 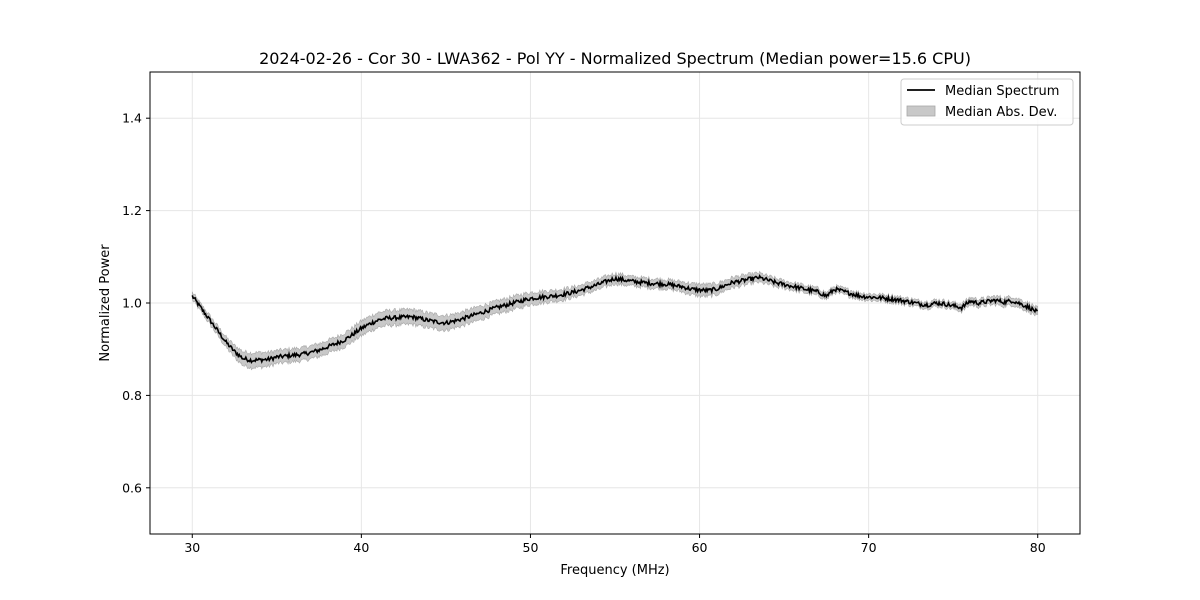 What do you see at coordinates (1002, 91) in the screenshot?
I see `legend-label-median-spectrum: Median Spectrum` at bounding box center [1002, 91].